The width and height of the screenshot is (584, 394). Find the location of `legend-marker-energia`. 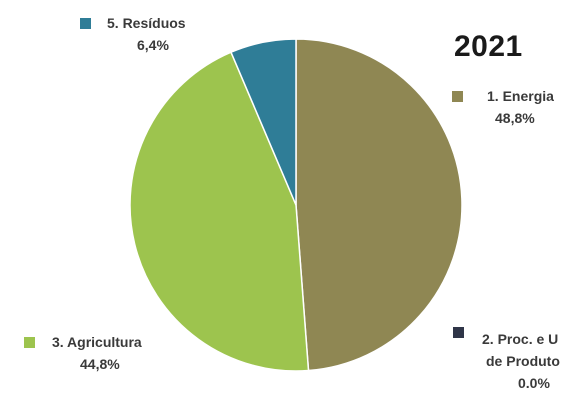

legend-marker-energia is located at coordinates (457, 96).